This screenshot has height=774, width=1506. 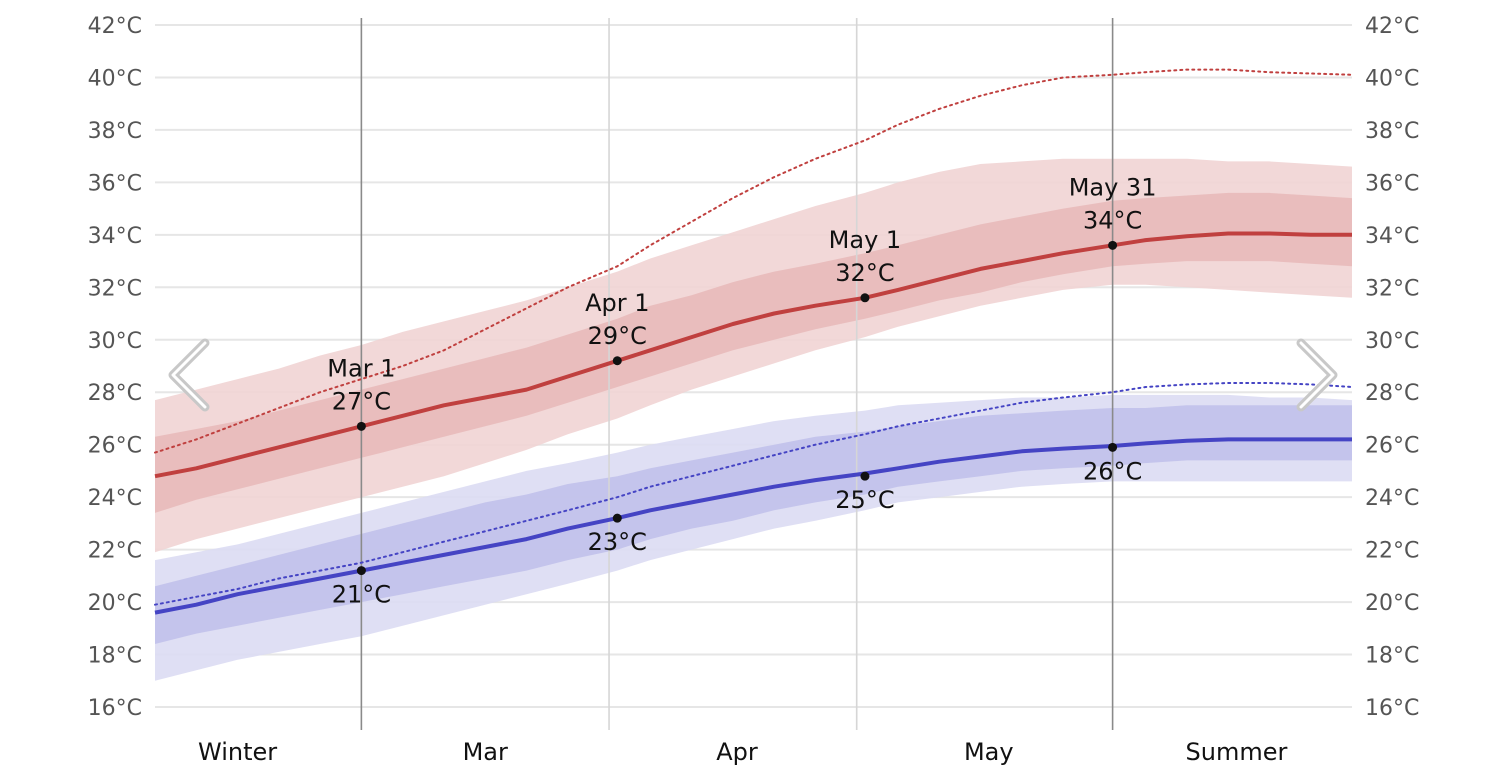 I want to click on y-tick-right: 38°C, so click(x=1392, y=131).